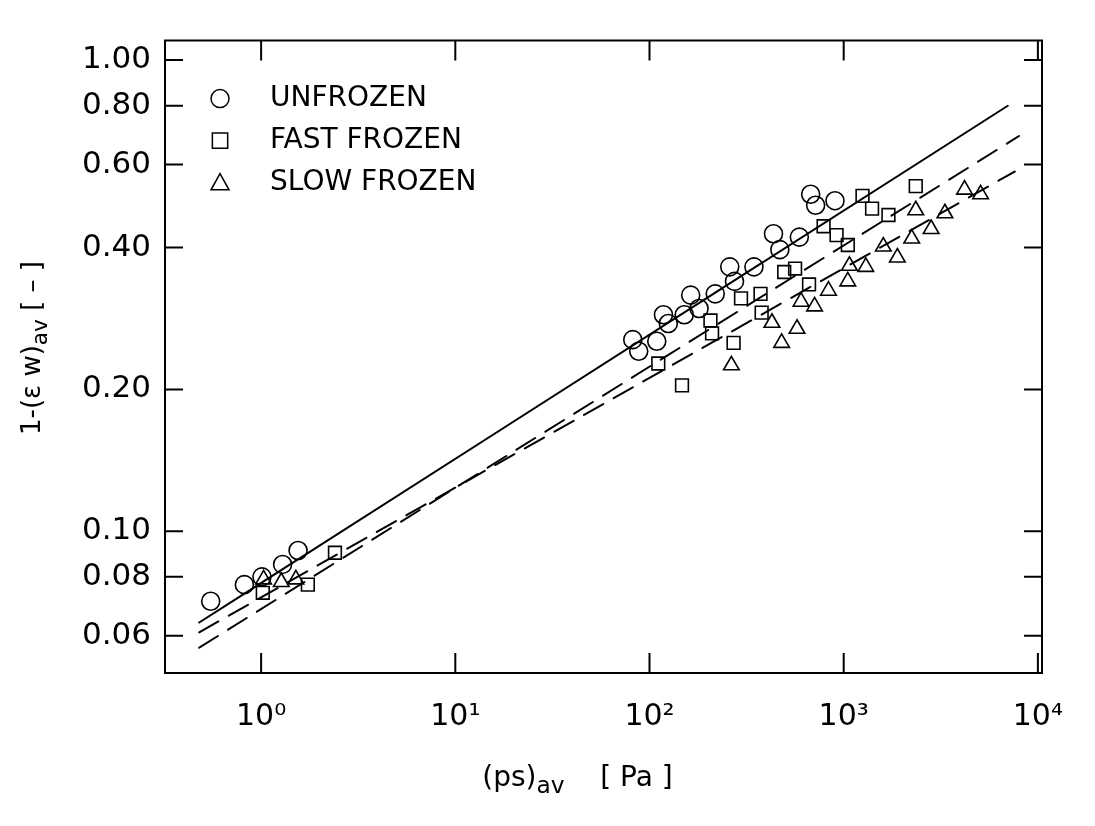  Describe the element at coordinates (261, 714) in the screenshot. I see `x-tick-label: 10⁰` at that location.